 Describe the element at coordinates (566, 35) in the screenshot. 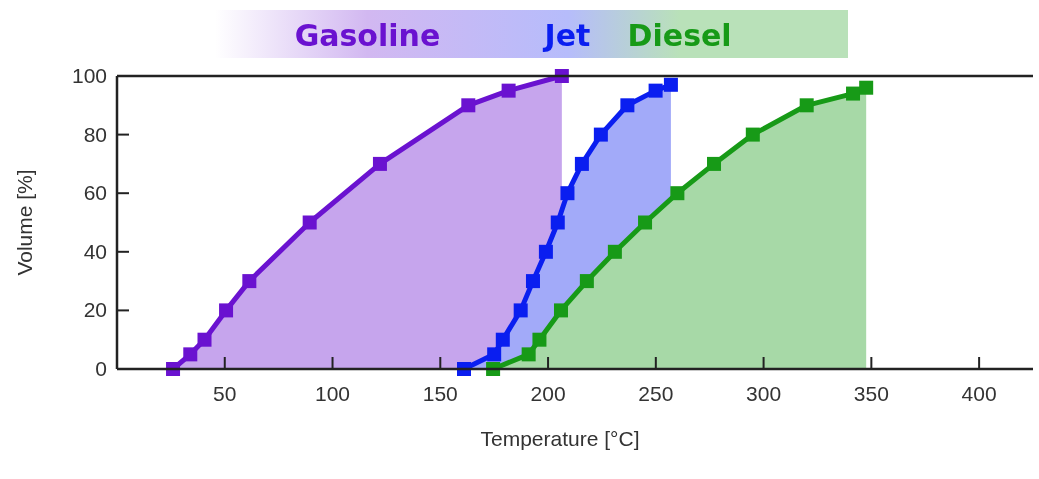

I see `series-label: Jet` at that location.